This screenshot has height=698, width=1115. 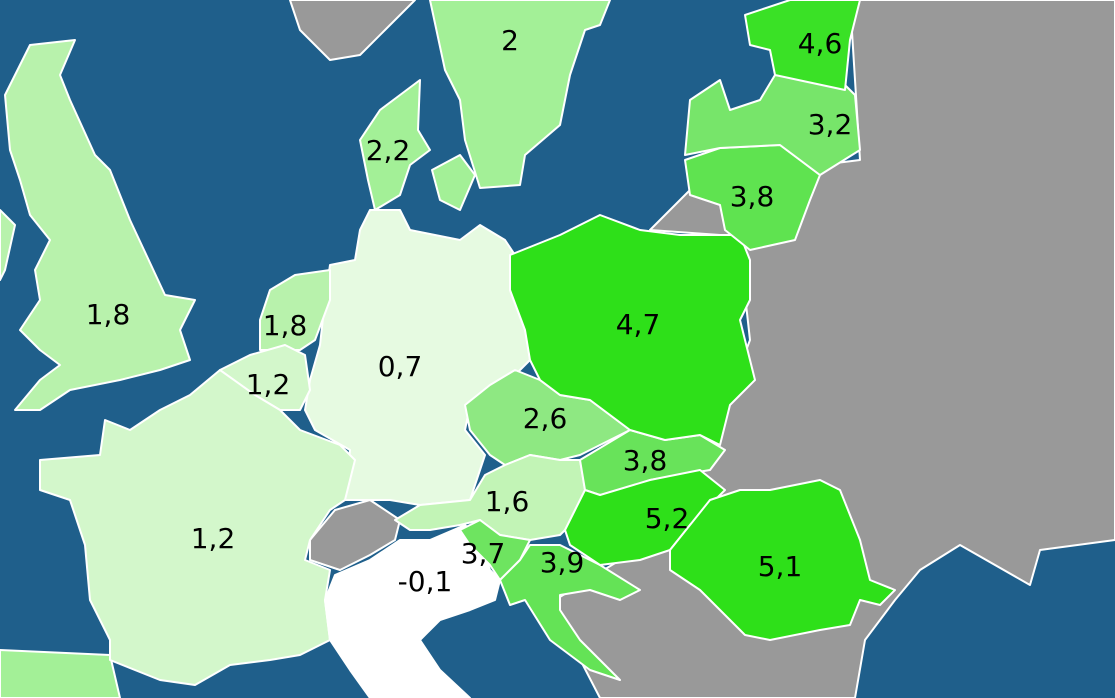 I want to click on region-label: 3,7, so click(x=483, y=553).